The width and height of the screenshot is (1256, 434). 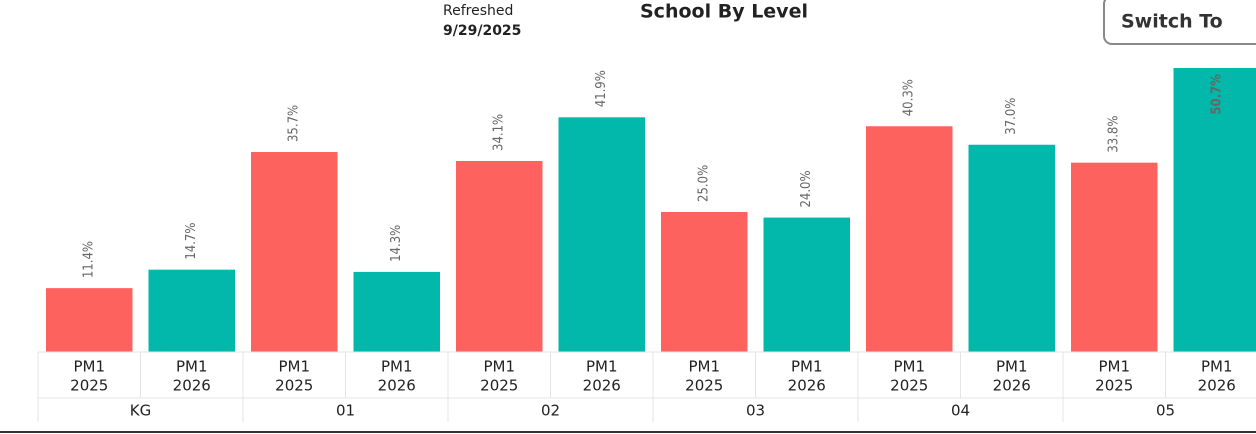 I want to click on value-label: 37.0%, so click(x=1011, y=116).